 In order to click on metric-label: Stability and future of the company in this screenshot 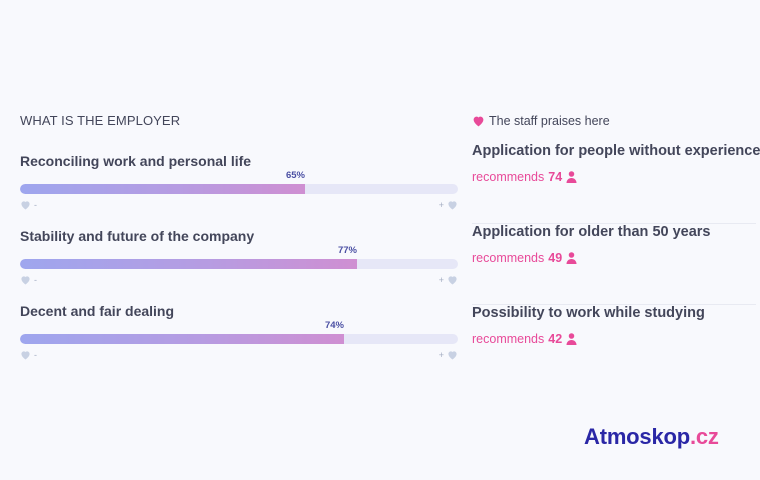, I will do `click(137, 236)`.